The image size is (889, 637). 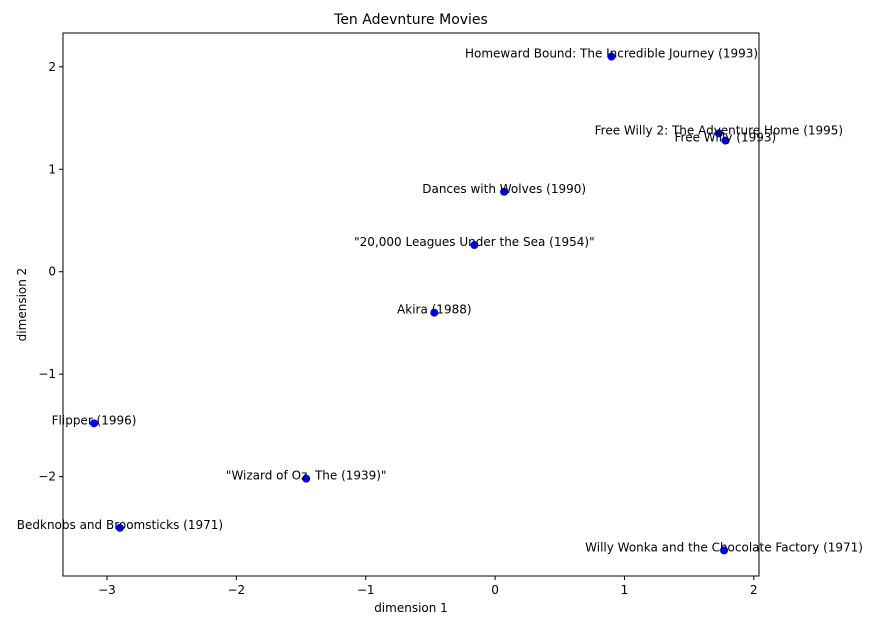 I want to click on y-axis-ticks: −2 −1 0 1 2, so click(x=50, y=272).